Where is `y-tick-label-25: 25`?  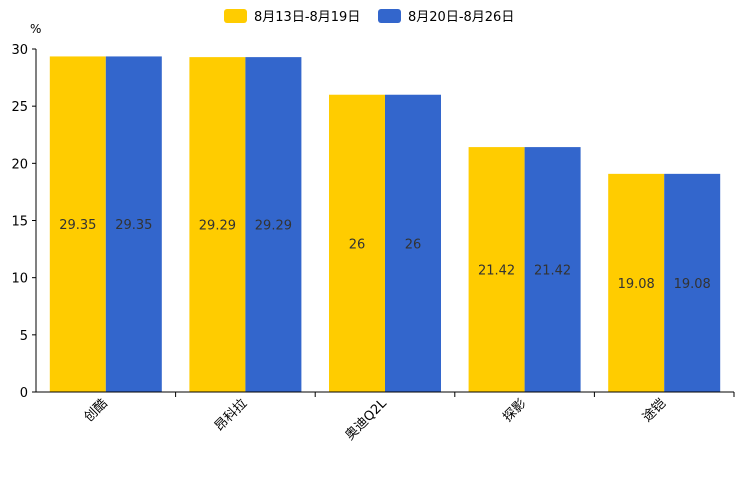
y-tick-label-25: 25 is located at coordinates (19, 107).